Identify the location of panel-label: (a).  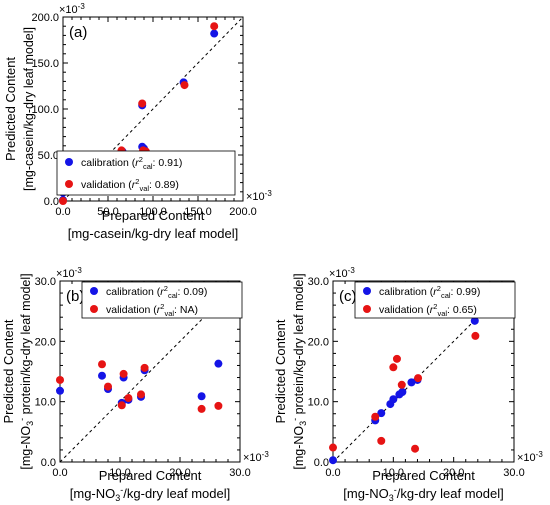
(78, 32).